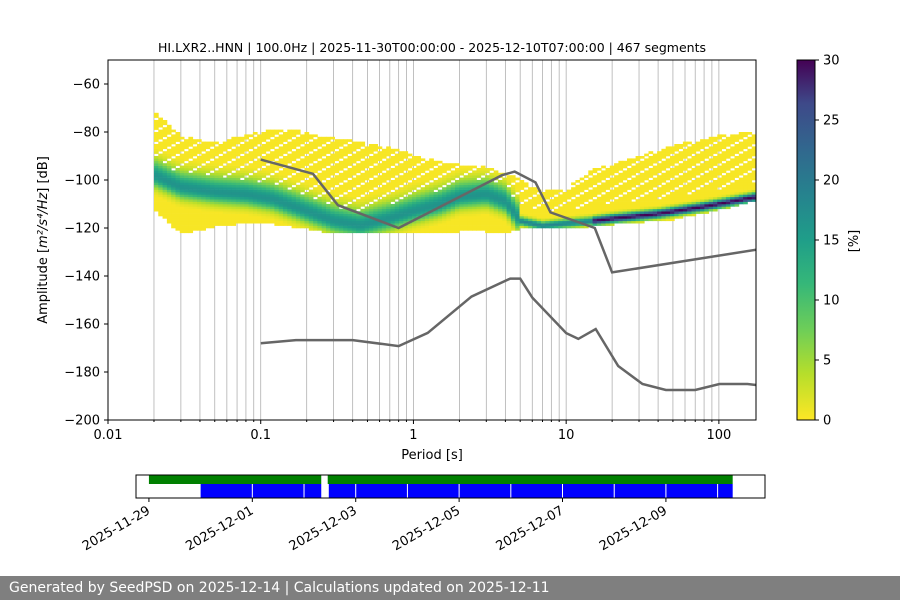 The width and height of the screenshot is (900, 600). Describe the element at coordinates (831, 121) in the screenshot. I see `colorbar-tick-label: 25` at that location.